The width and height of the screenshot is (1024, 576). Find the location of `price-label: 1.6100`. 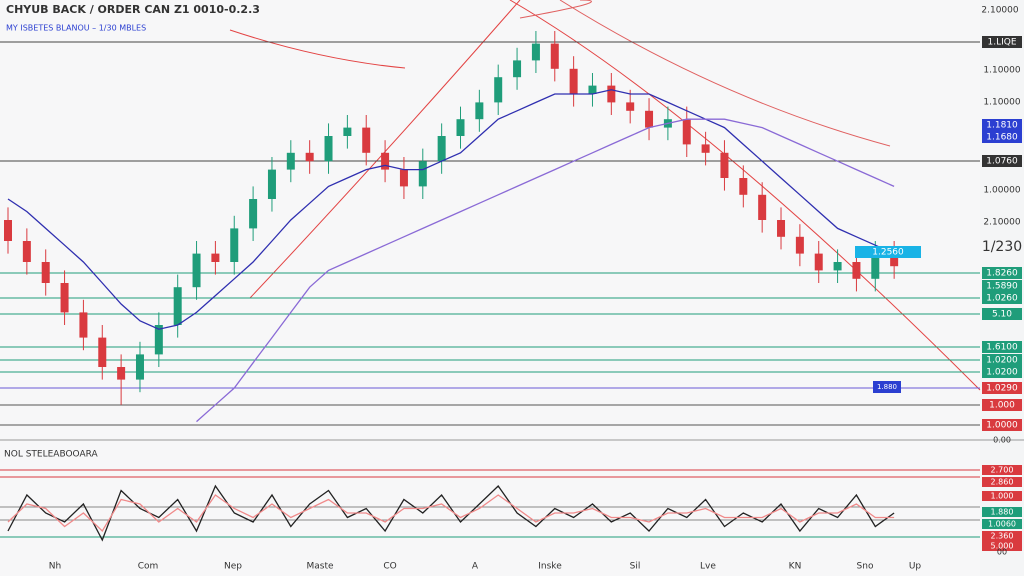

price-label: 1.6100 is located at coordinates (1002, 348).